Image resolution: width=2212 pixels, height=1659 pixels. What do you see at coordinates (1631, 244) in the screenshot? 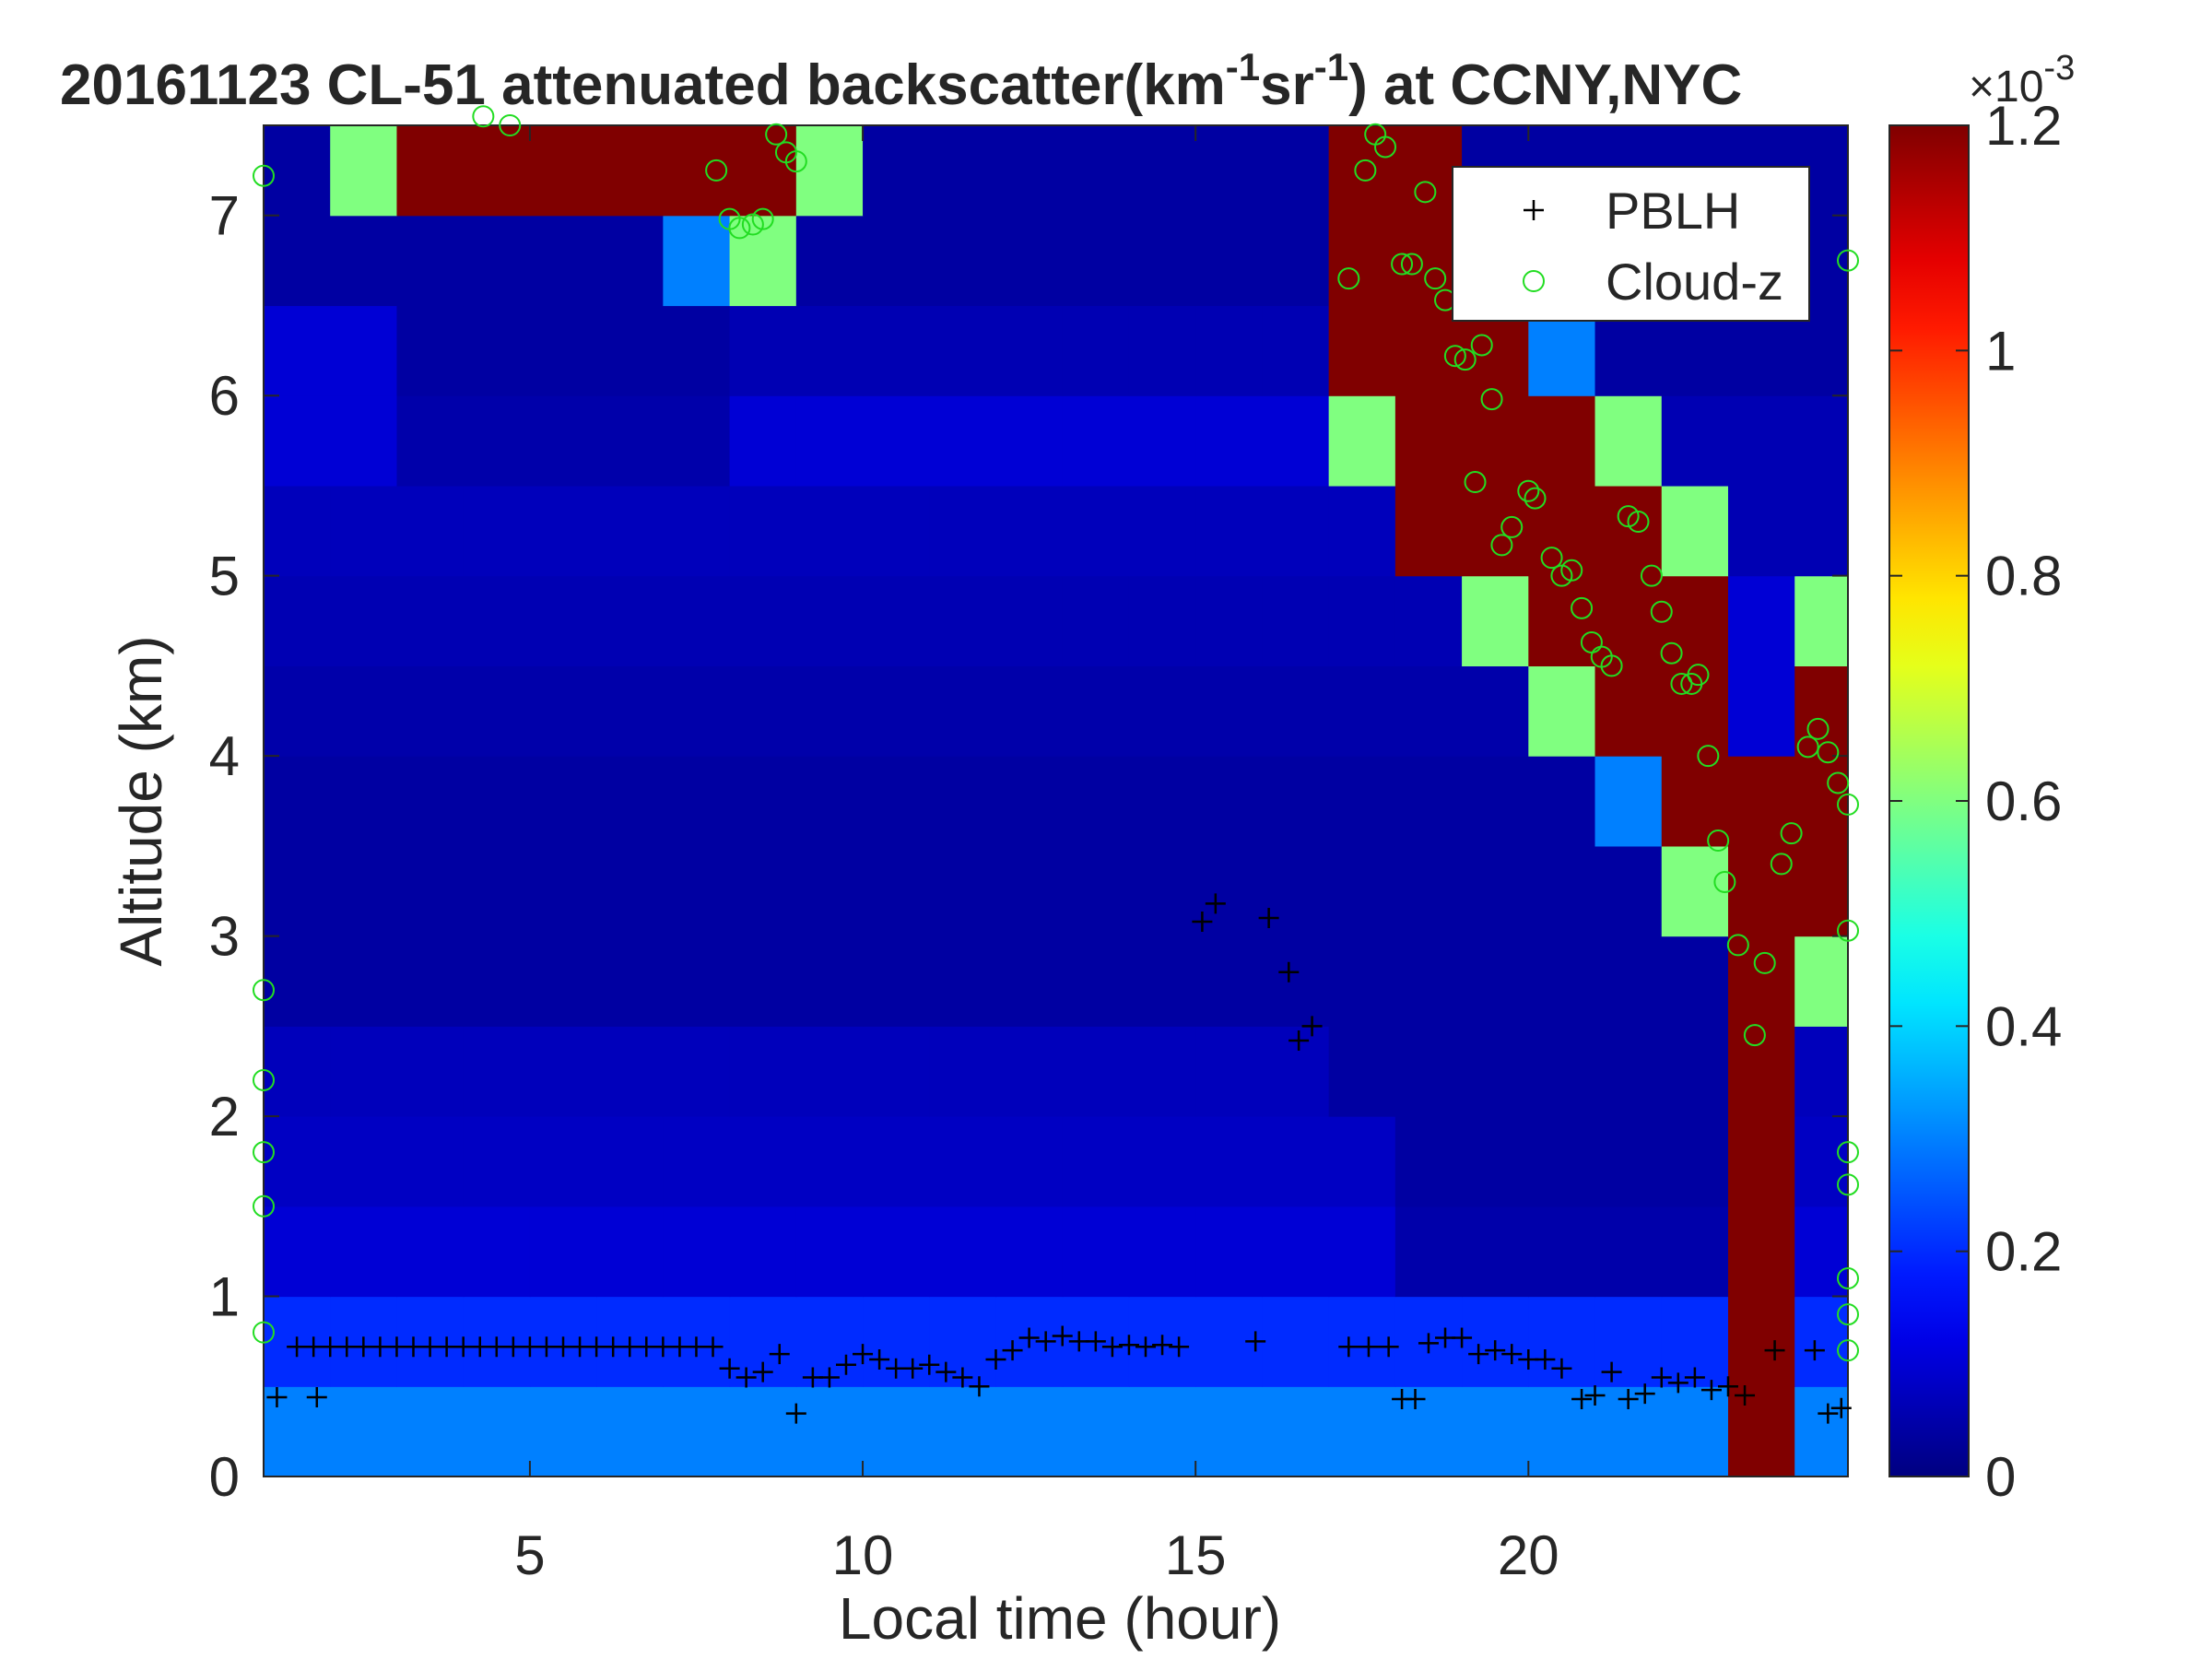
I see `legend-box` at bounding box center [1631, 244].